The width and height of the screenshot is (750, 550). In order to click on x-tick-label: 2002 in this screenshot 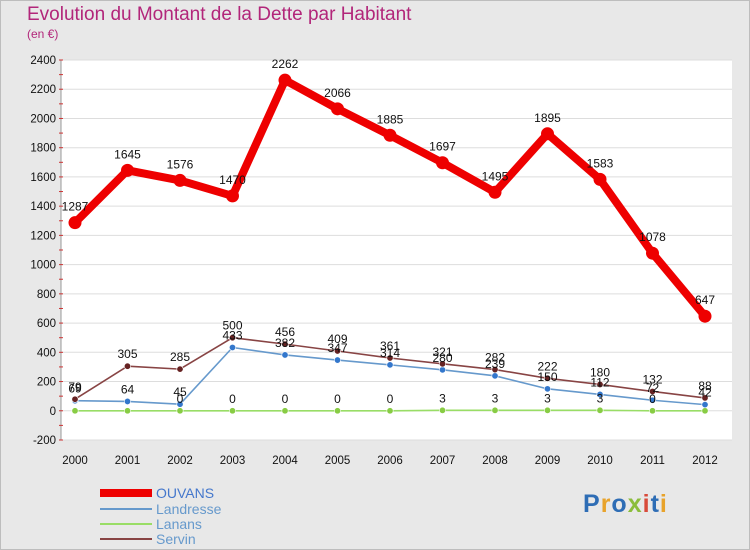, I will do `click(180, 461)`.